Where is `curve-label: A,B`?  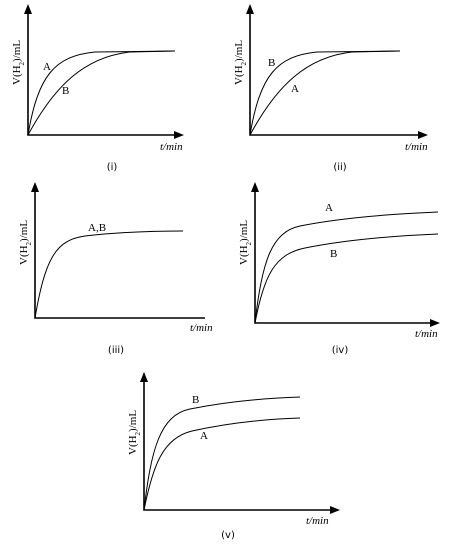 curve-label: A,B is located at coordinates (97, 228).